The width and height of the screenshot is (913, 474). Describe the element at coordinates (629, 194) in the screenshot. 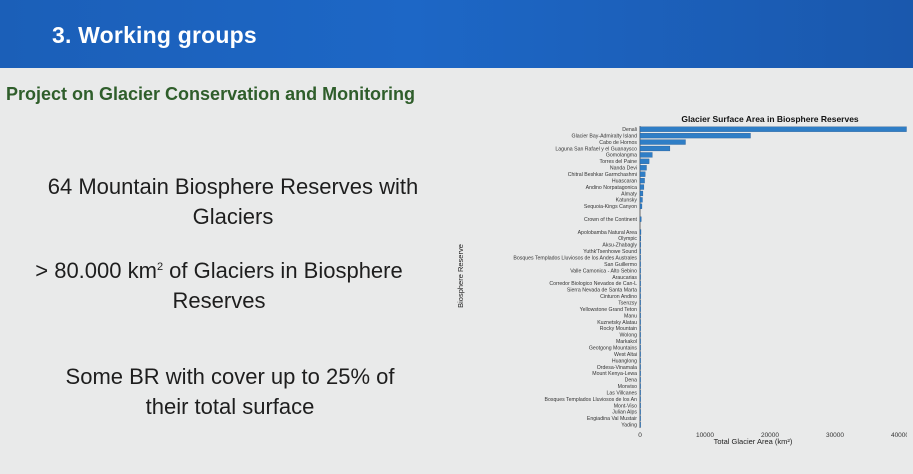

I see `category-label: Almaty` at that location.